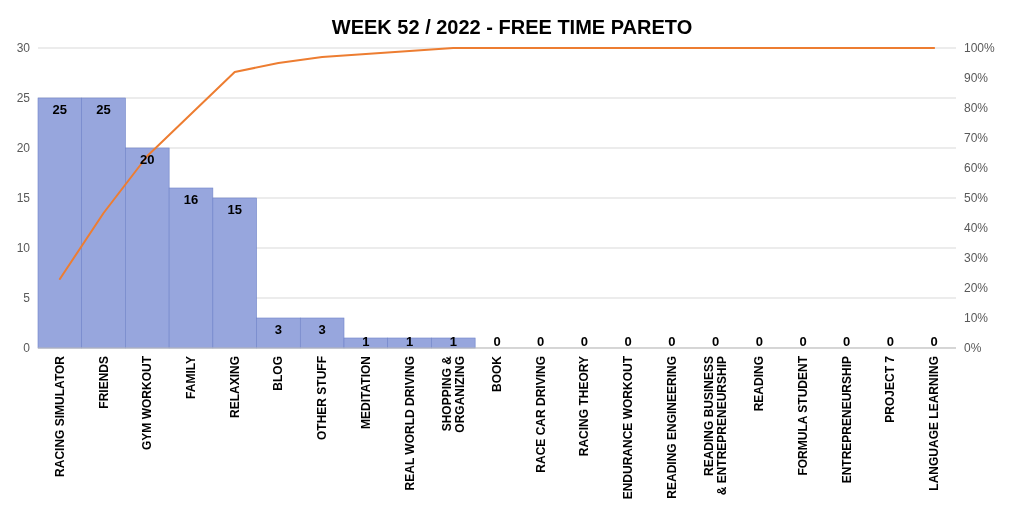 This screenshot has height=511, width=1024. What do you see at coordinates (234, 209) in the screenshot?
I see `data-label: 15` at bounding box center [234, 209].